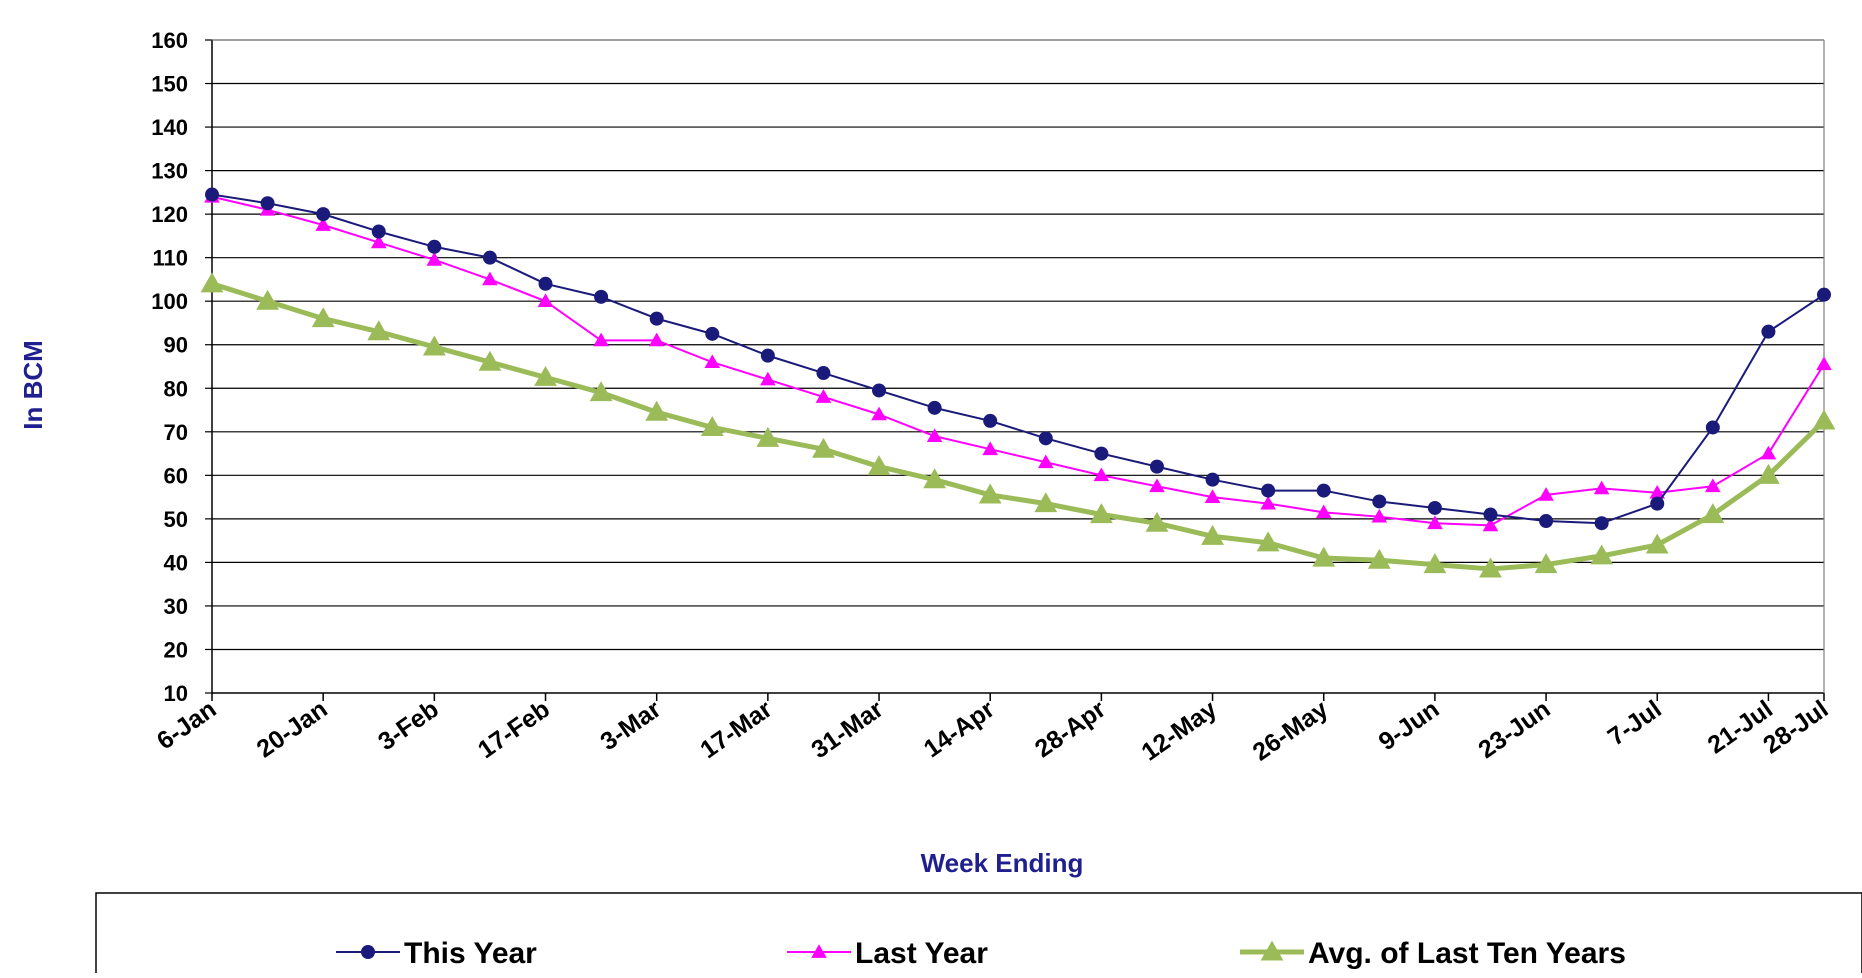 The height and width of the screenshot is (978, 1862). What do you see at coordinates (1070, 729) in the screenshot?
I see `x-tick-label: 28-Apr` at bounding box center [1070, 729].